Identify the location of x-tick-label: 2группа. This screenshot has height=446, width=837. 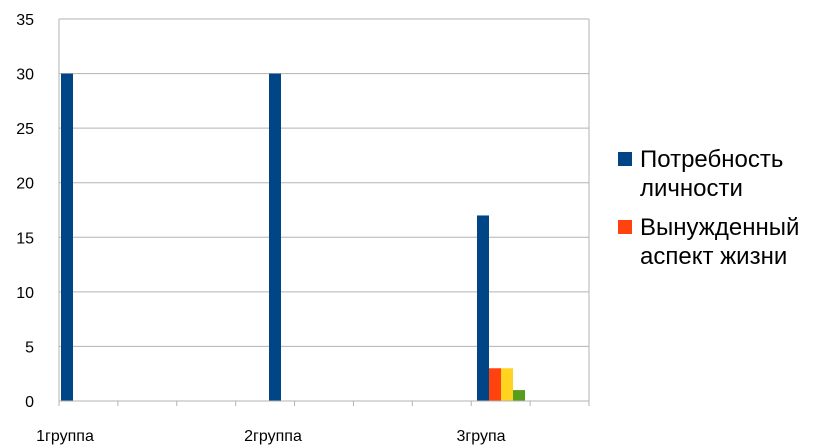
(273, 436).